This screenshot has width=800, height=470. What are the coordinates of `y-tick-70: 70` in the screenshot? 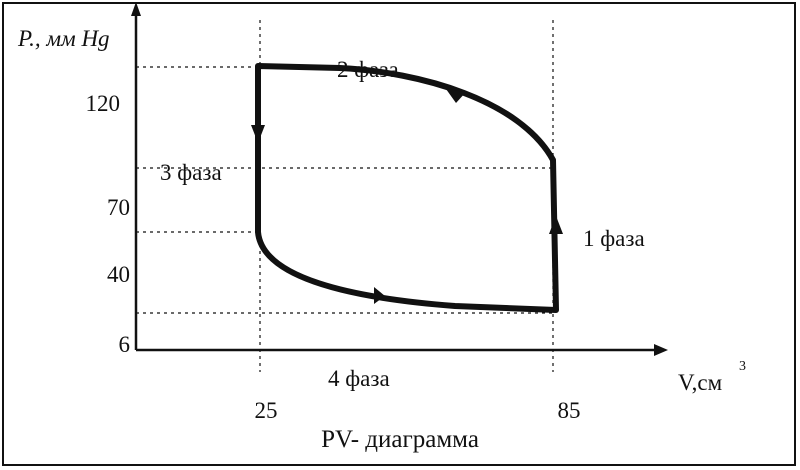 It's located at (118, 207).